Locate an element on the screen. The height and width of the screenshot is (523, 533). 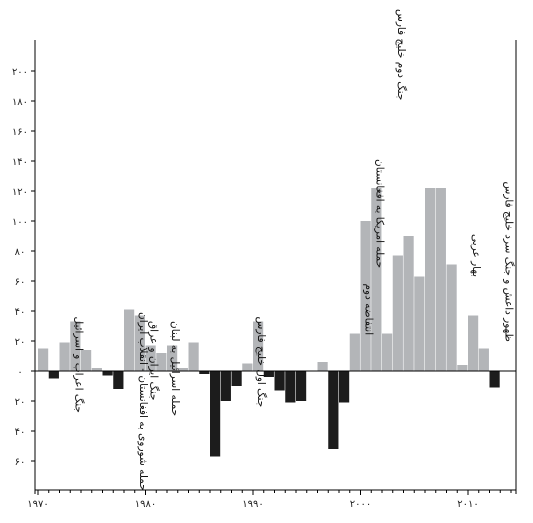
annotation-label: جنگ ایران و عراق is located at coordinates (154, 361).